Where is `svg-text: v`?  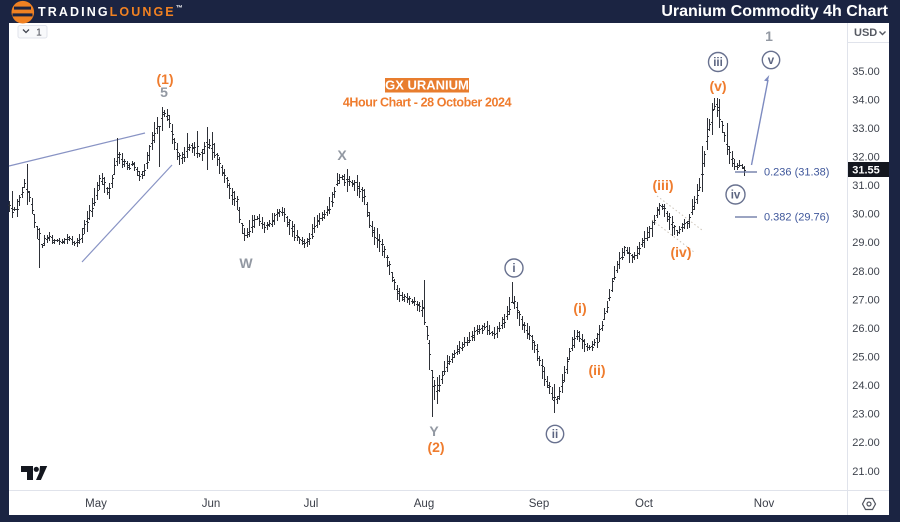
svg-text: v is located at coordinates (771, 61).